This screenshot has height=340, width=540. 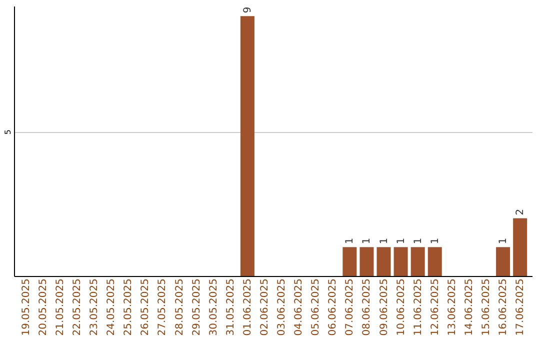 I want to click on x-tick-label: 04.06.2025, so click(x=299, y=307).